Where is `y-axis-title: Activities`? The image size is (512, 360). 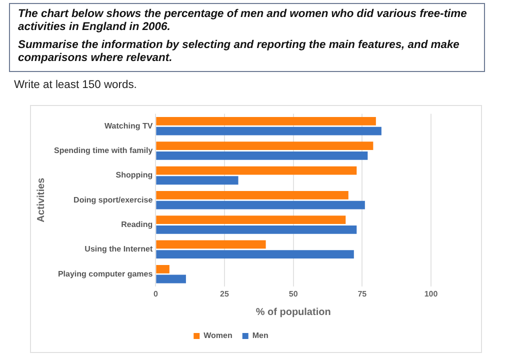 y-axis-title: Activities is located at coordinates (41, 199).